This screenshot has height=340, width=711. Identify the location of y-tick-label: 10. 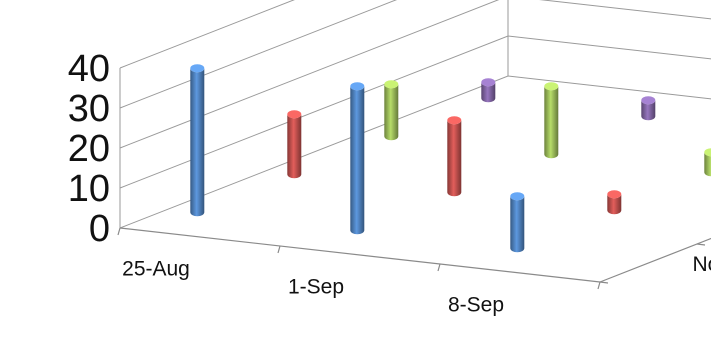
(89, 189).